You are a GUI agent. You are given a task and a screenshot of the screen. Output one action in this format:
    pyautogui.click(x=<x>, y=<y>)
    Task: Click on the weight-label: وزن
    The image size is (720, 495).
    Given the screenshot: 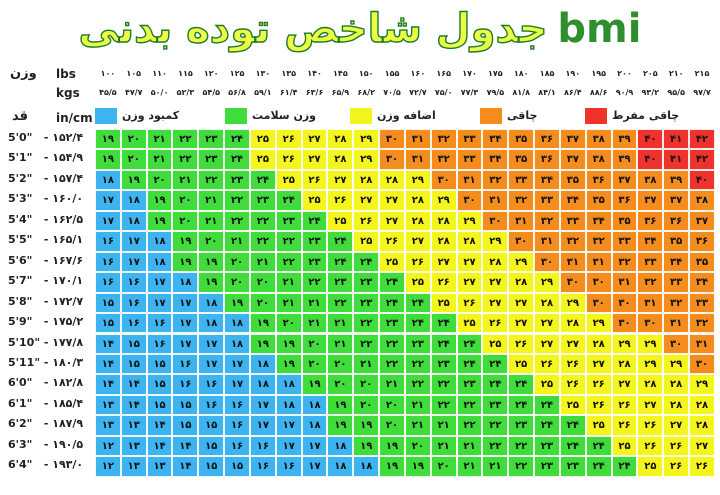 What is the action you would take?
    pyautogui.click(x=23, y=73)
    